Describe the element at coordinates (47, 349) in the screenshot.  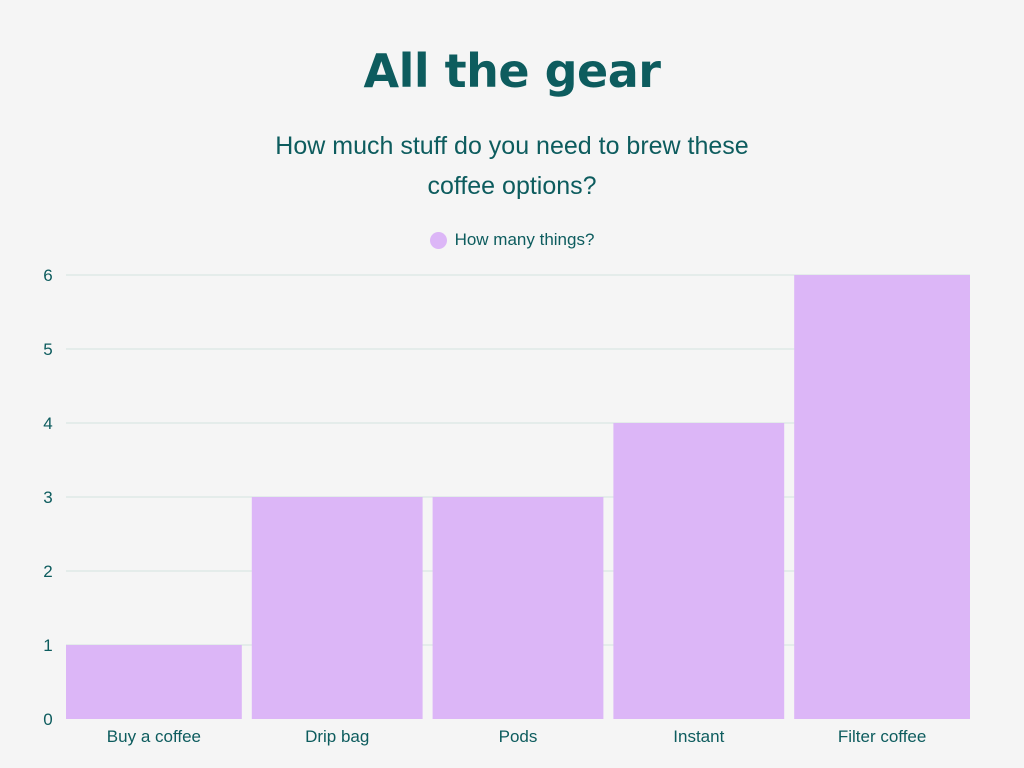
I see `y-tick-label: 5` at that location.